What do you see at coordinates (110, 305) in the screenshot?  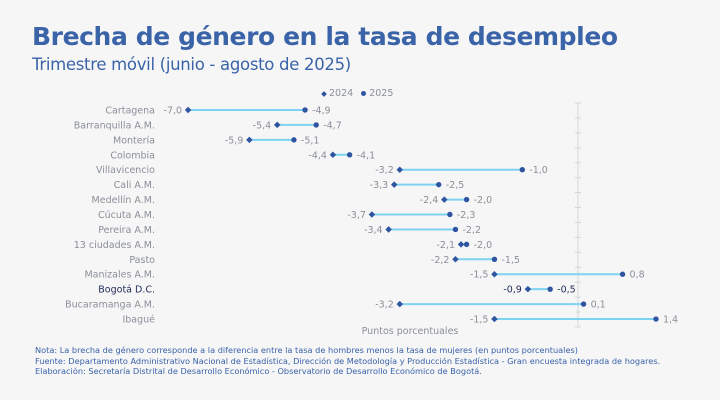 I see `category-label: Bucaramanga A.M.` at bounding box center [110, 305].